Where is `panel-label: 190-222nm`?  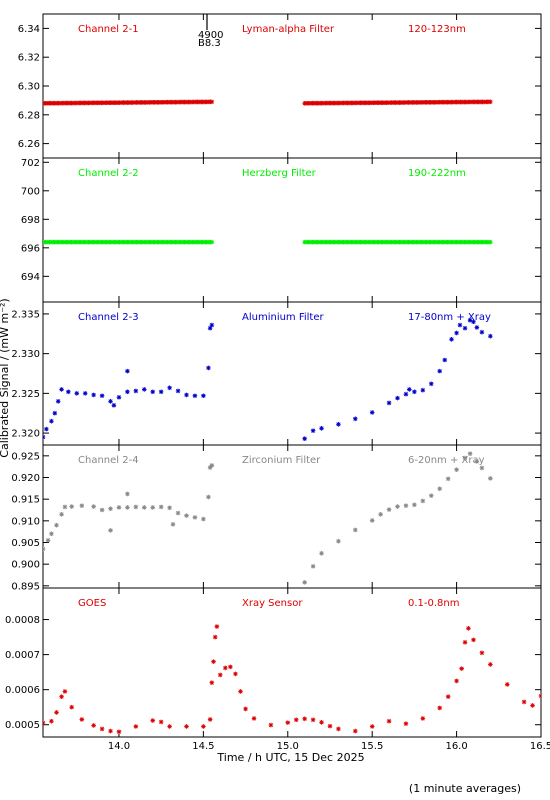
panel-label: 190-222nm is located at coordinates (437, 173).